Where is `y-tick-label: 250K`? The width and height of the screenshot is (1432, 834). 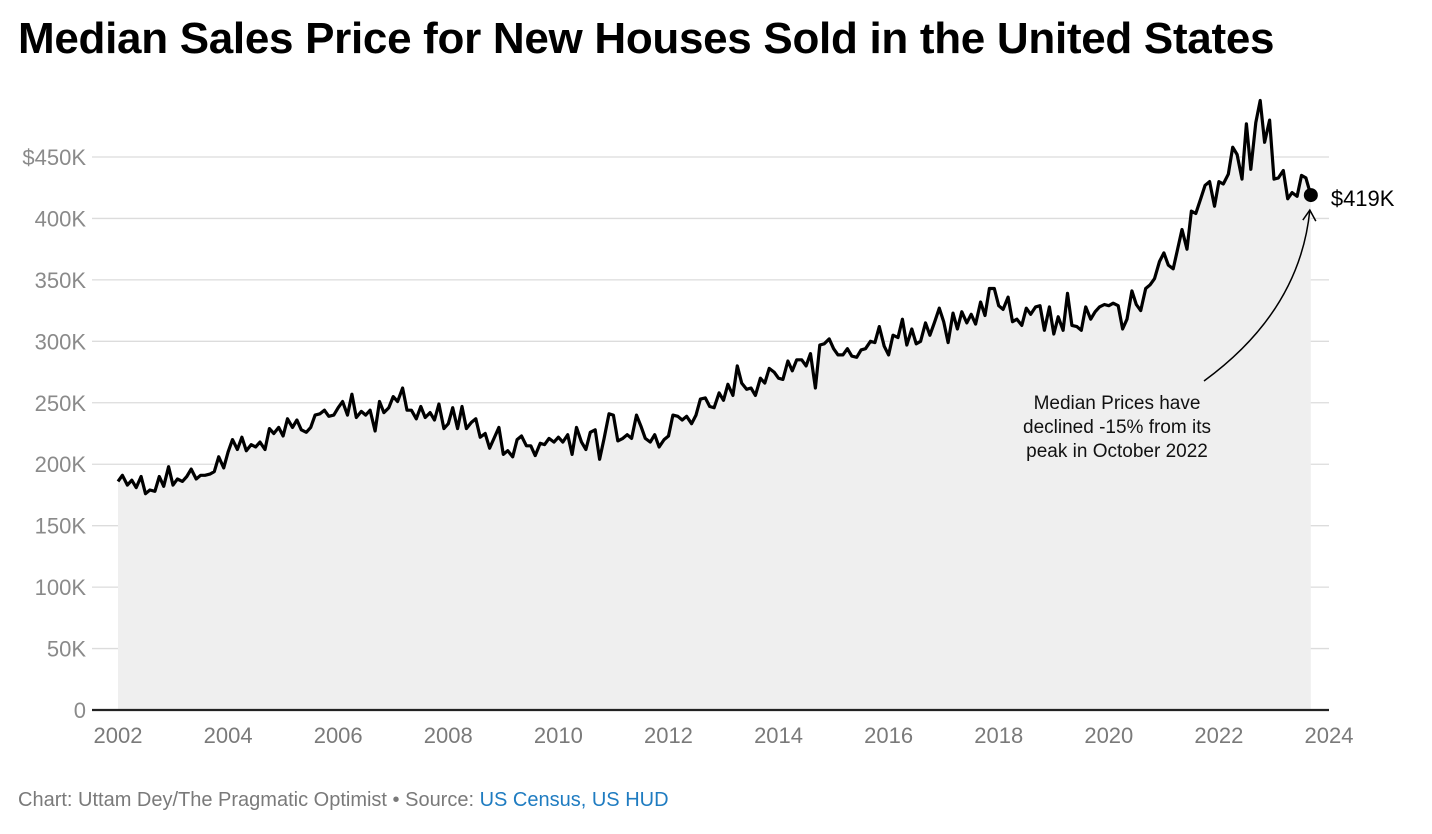 y-tick-label: 250K is located at coordinates (61, 403).